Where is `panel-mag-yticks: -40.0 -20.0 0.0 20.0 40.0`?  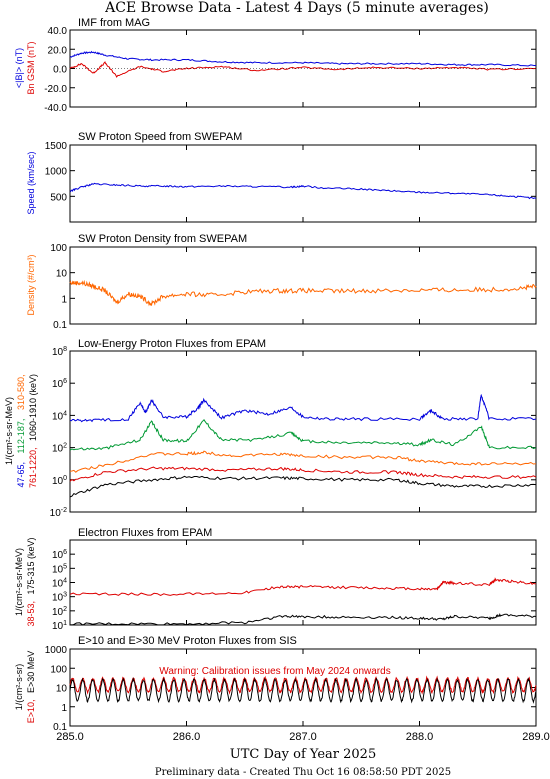
panel-mag-yticks: -40.0 -20.0 0.0 20.0 40.0 is located at coordinates (290, 70).